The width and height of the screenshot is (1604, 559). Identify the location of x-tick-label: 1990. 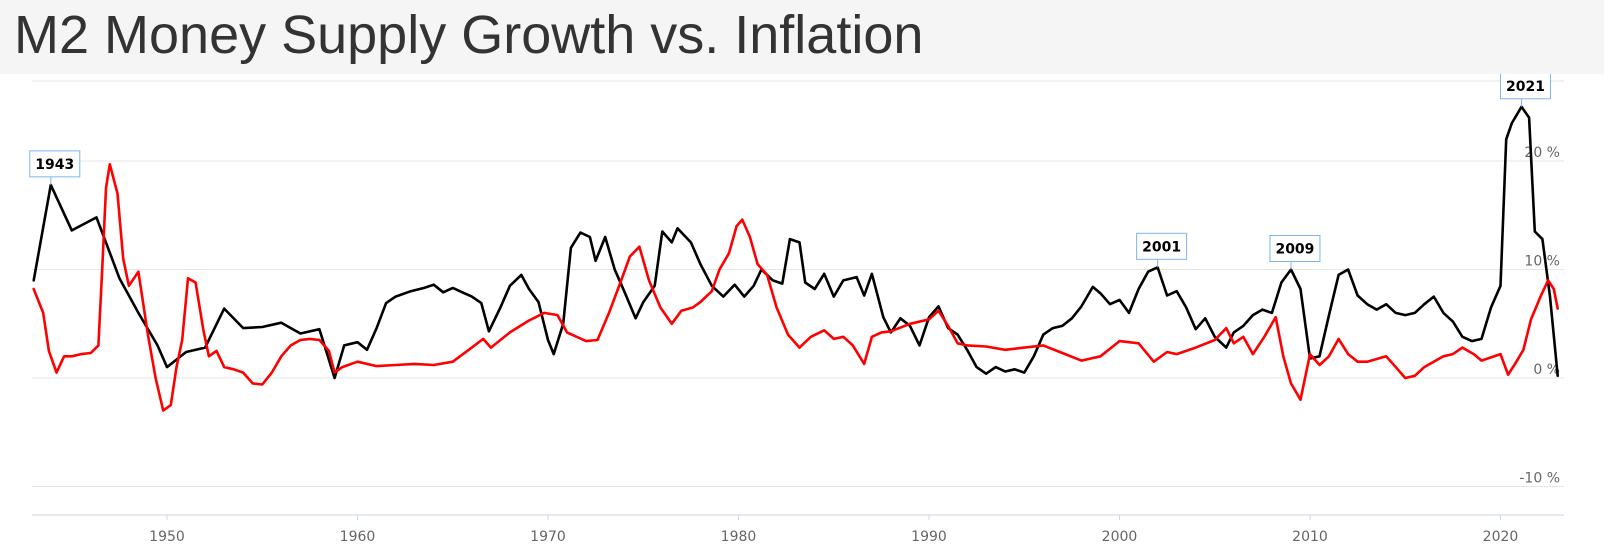
(929, 537).